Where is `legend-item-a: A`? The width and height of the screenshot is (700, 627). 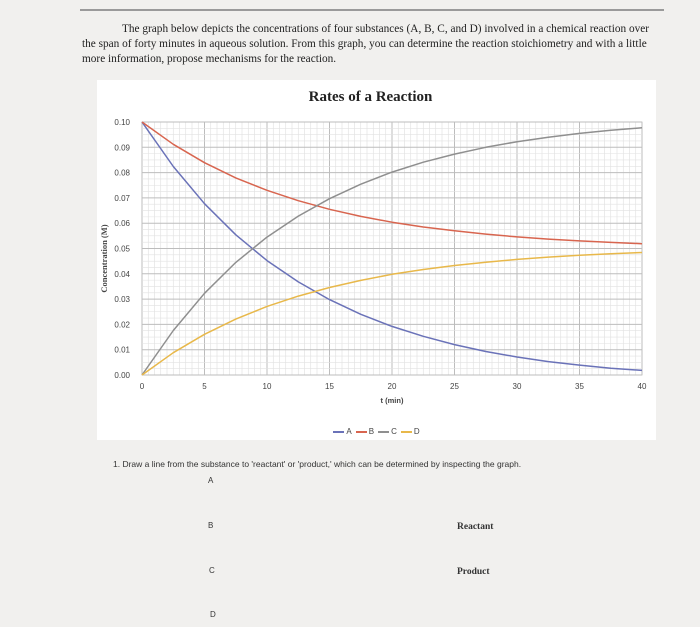 legend-item-a: A is located at coordinates (342, 431).